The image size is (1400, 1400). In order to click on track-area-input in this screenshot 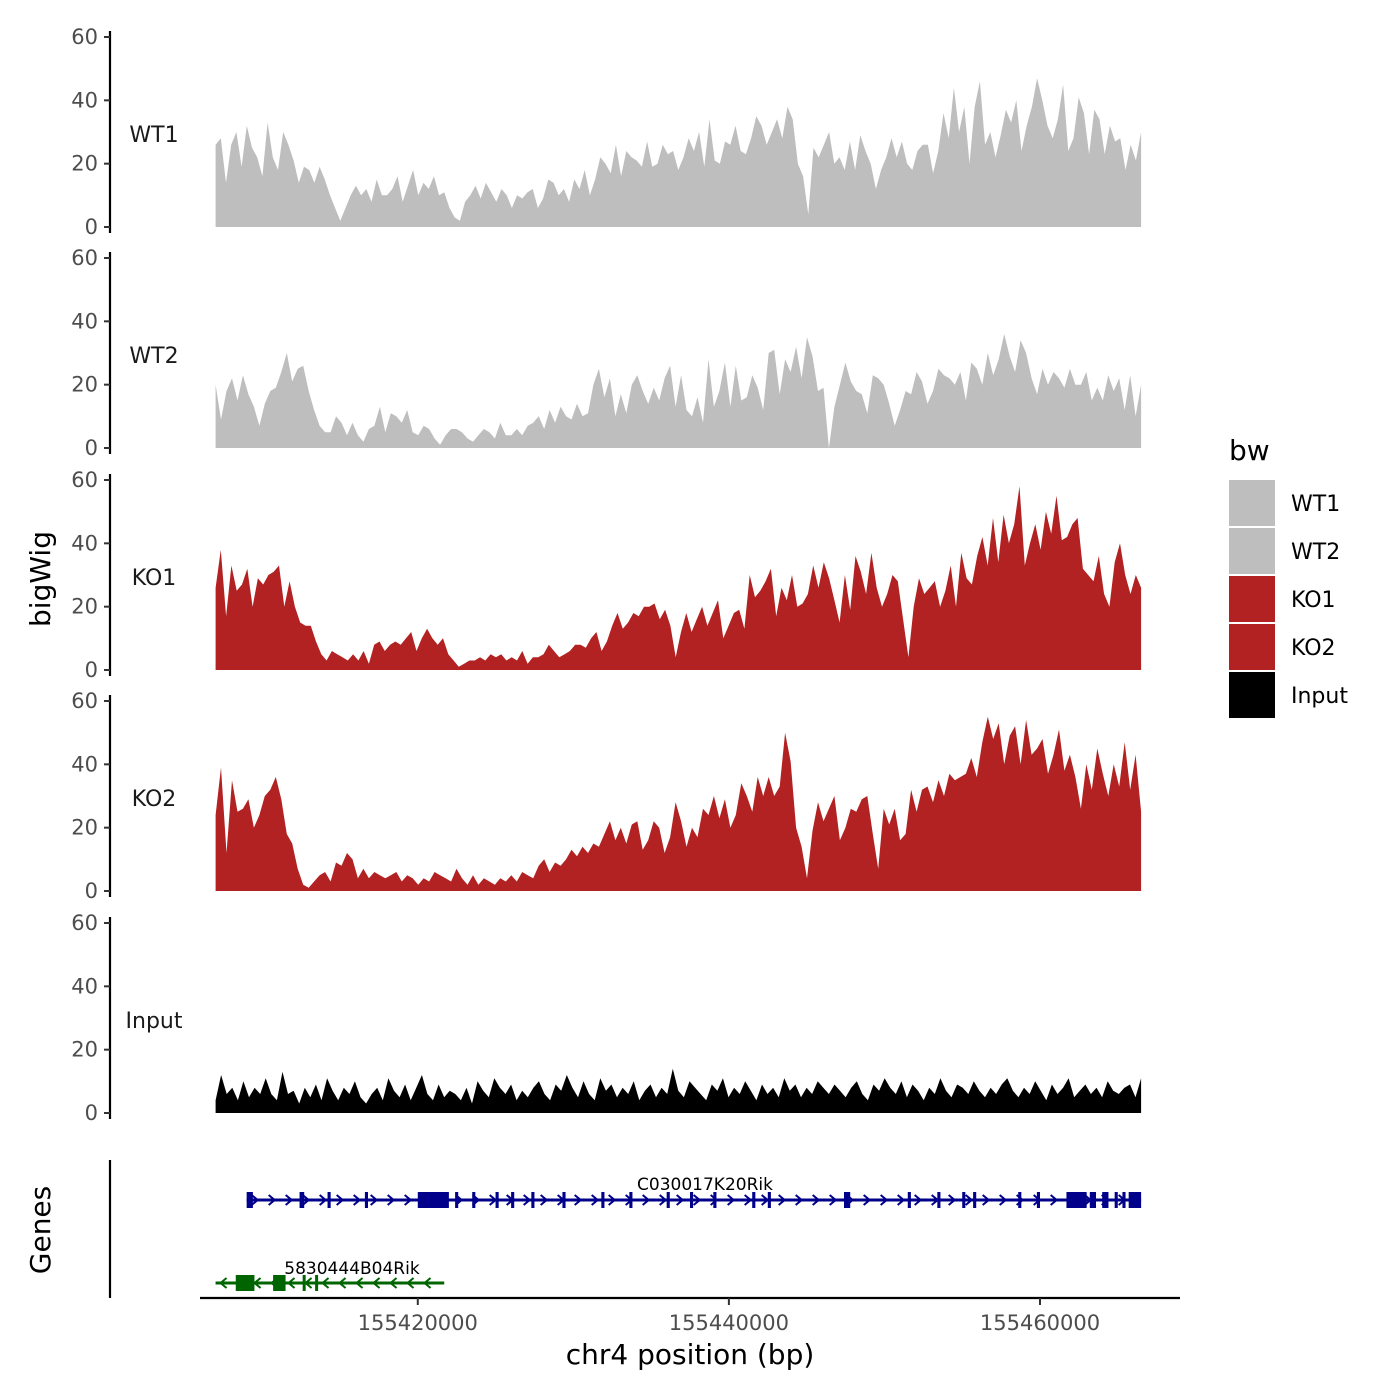, I will do `click(678, 1090)`.